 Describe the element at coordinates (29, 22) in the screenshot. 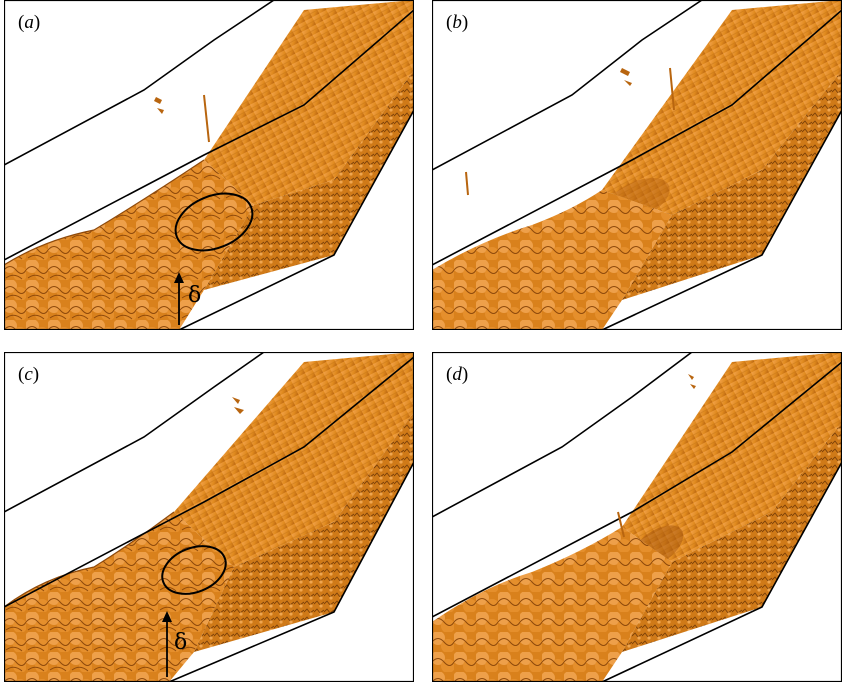

I see `panel-a-label: (a)` at that location.